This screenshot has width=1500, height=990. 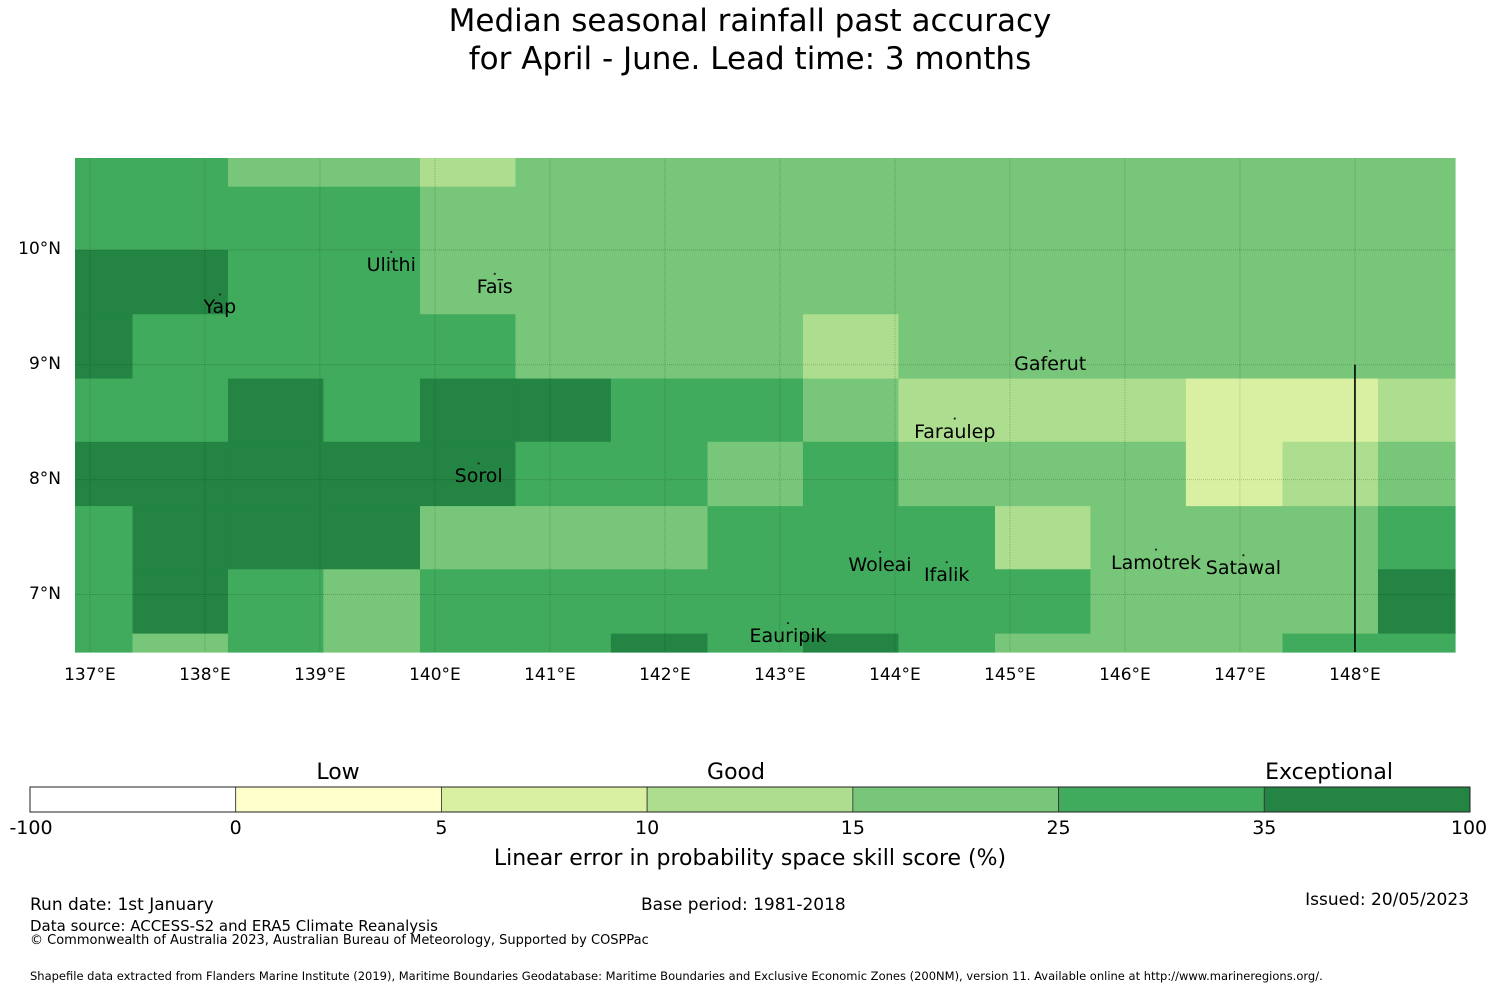 I want to click on x-tick-label: 141°E, so click(x=550, y=675).